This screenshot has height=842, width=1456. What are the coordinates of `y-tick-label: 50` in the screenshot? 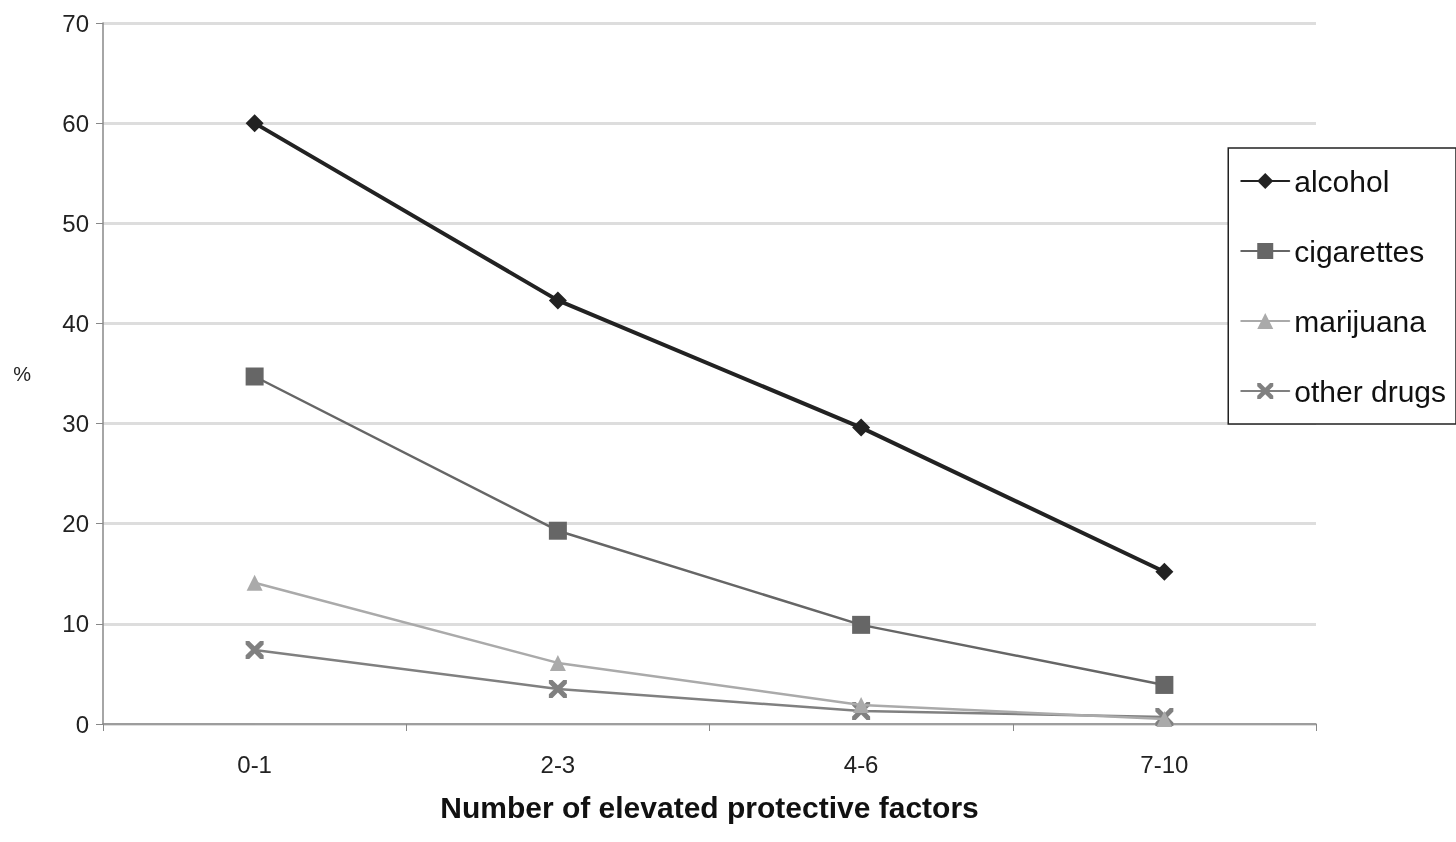 It's located at (75, 223).